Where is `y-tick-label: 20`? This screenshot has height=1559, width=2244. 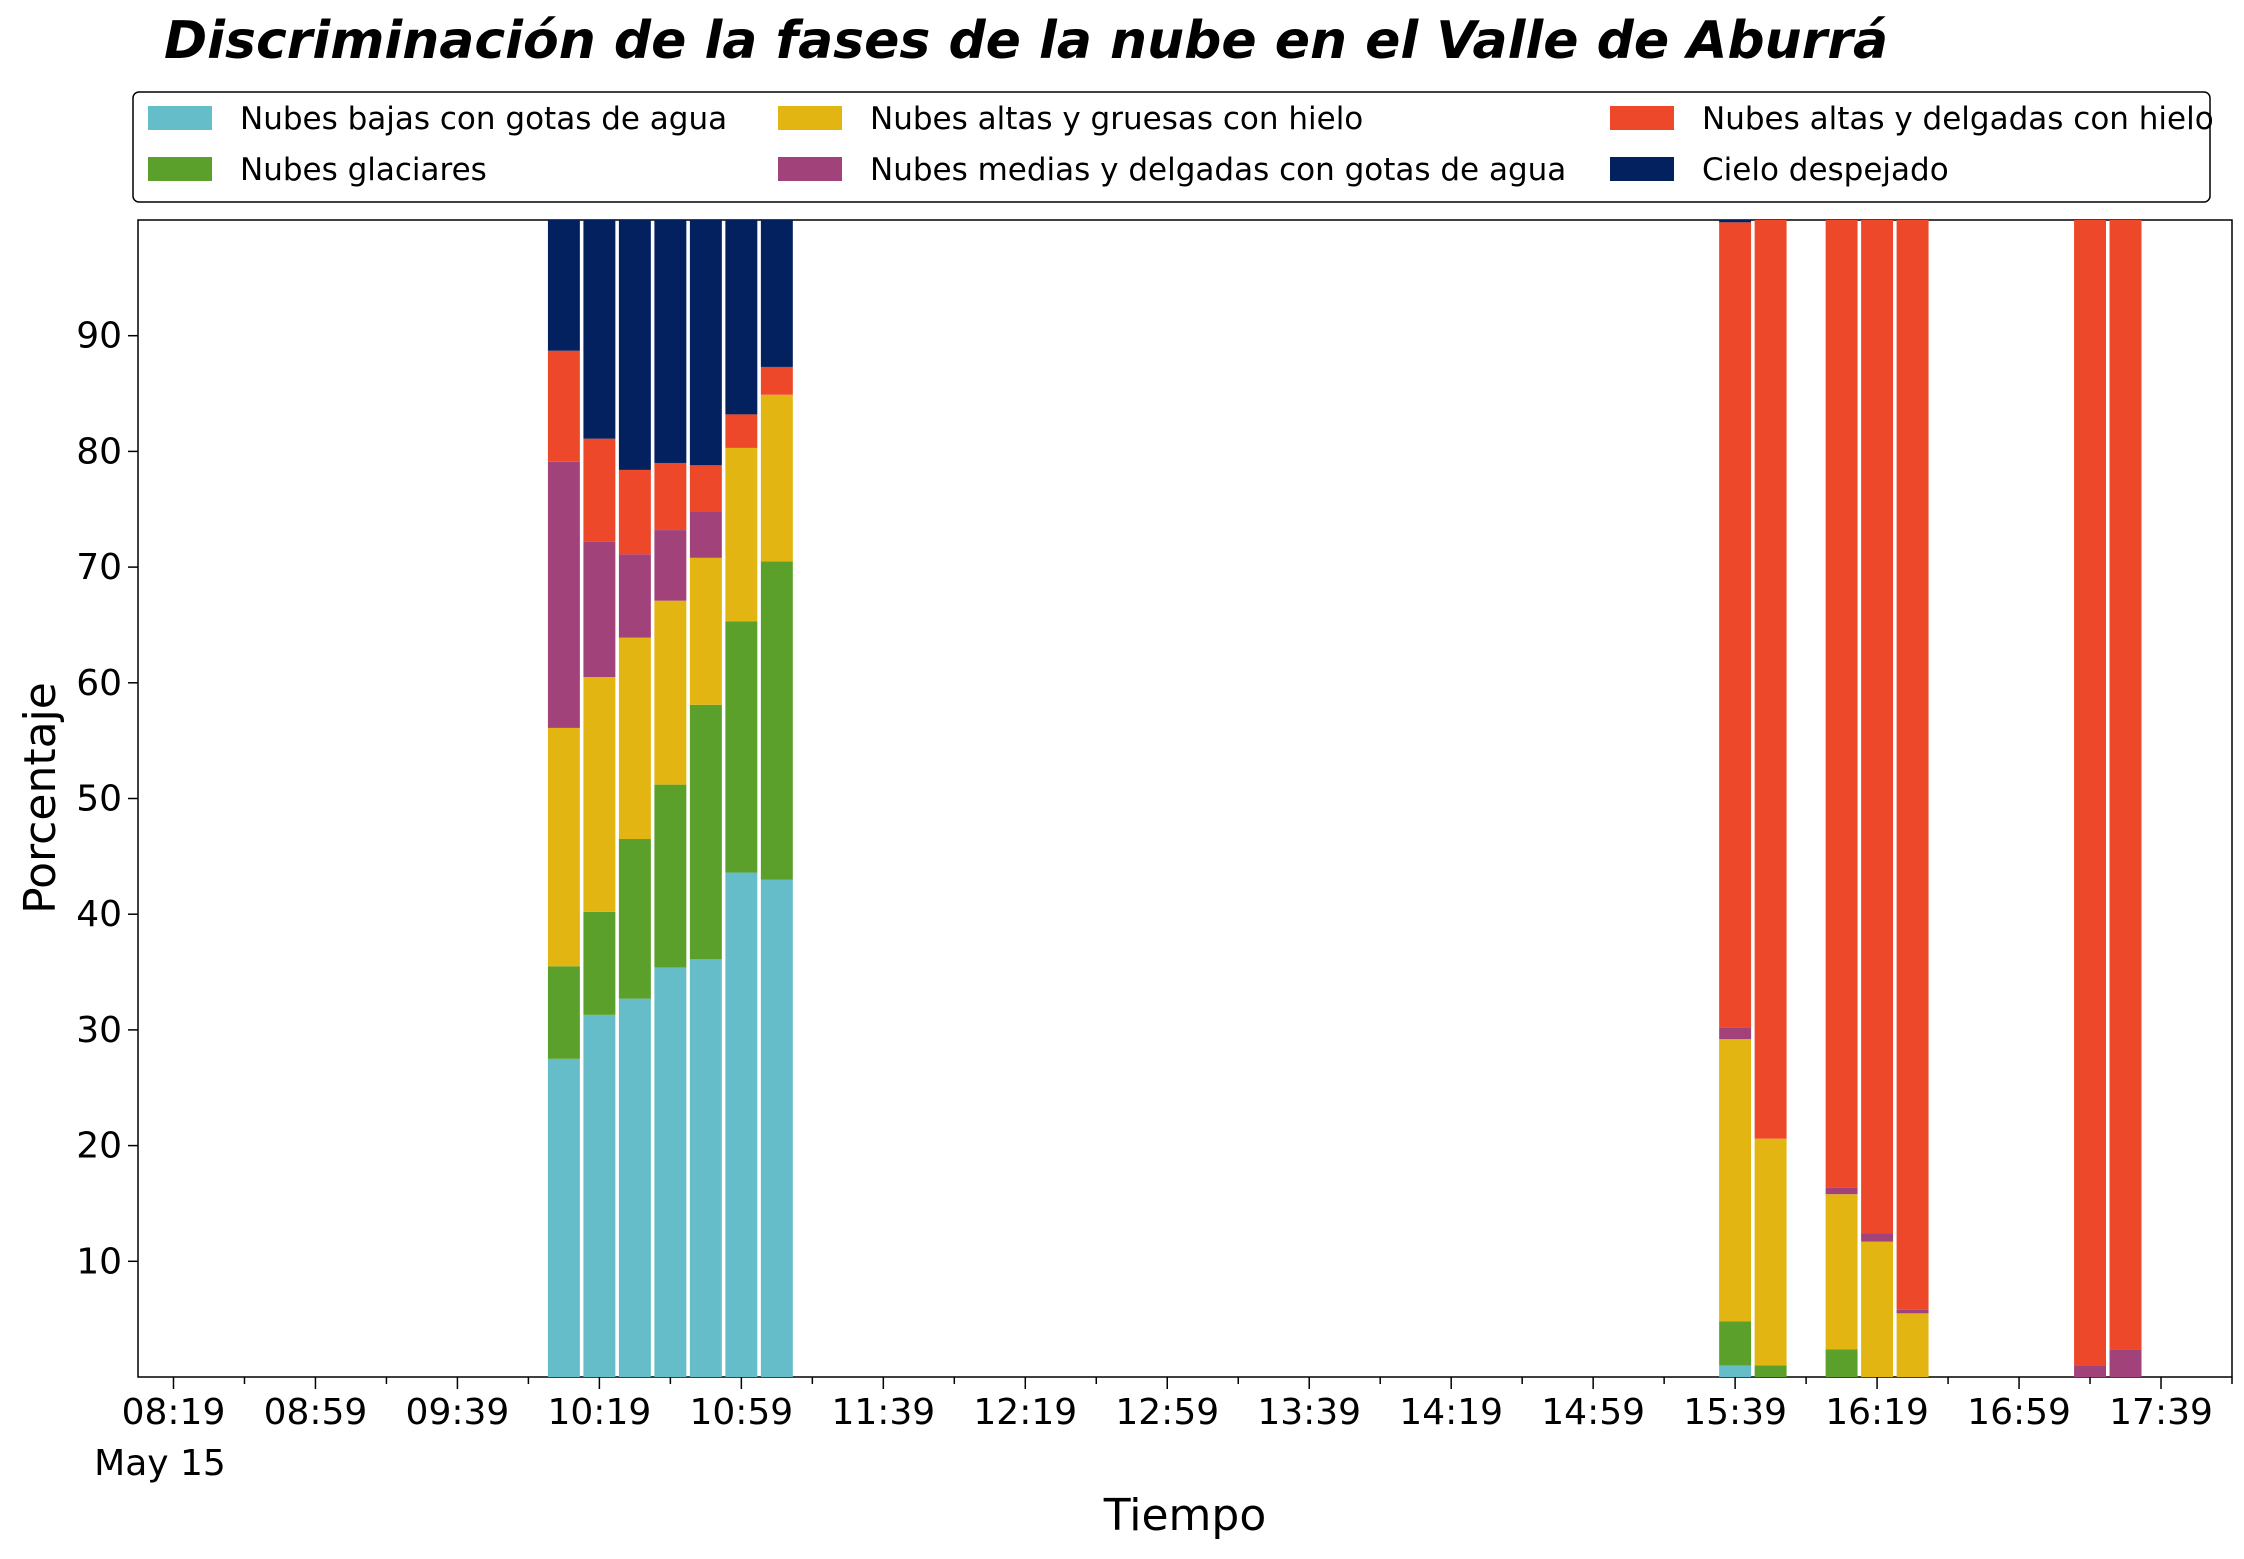 y-tick-label: 20 is located at coordinates (99, 1146).